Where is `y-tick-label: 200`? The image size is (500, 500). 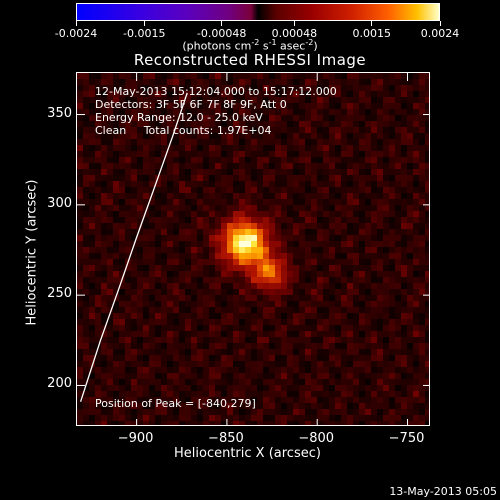 y-tick-label: 200 is located at coordinates (59, 384).